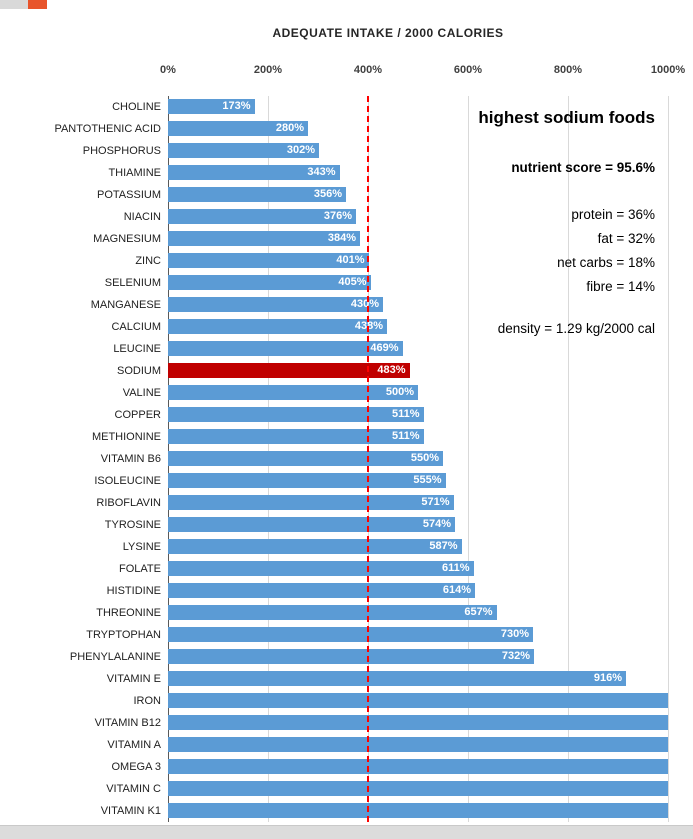 Image resolution: width=693 pixels, height=839 pixels. I want to click on category-label: MAGNESIUM, so click(127, 239).